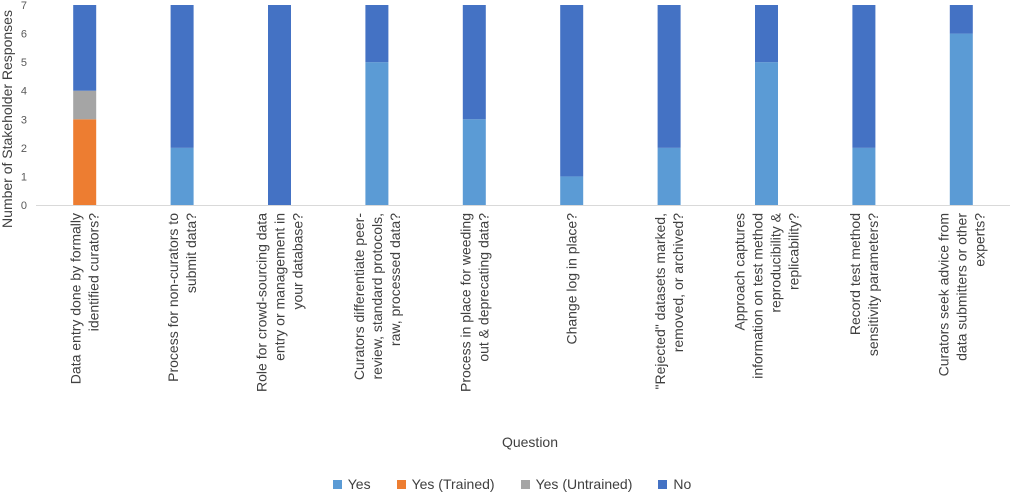  Describe the element at coordinates (660, 301) in the screenshot. I see `x-tick-label-line: "Rejected" datasets marked,` at that location.